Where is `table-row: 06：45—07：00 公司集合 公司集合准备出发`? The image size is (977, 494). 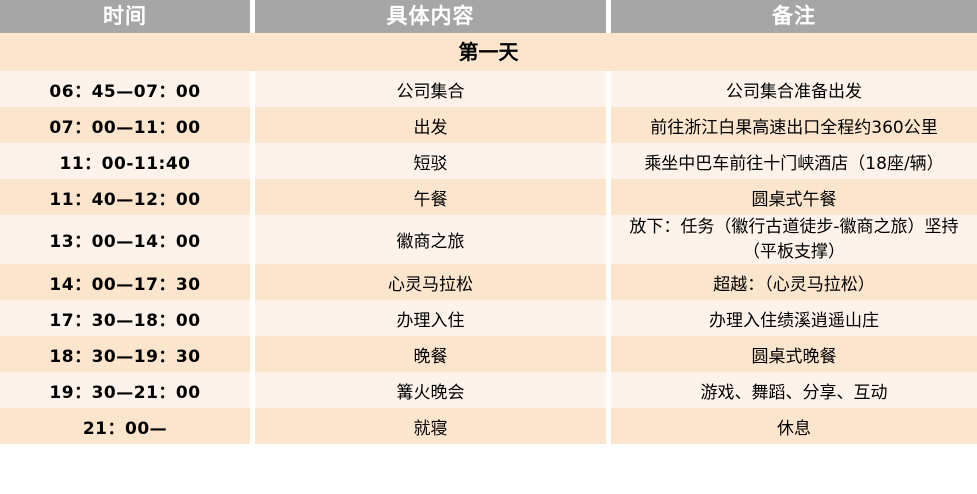 table-row: 06：45—07：00 公司集合 公司集合准备出发 is located at coordinates (488, 89).